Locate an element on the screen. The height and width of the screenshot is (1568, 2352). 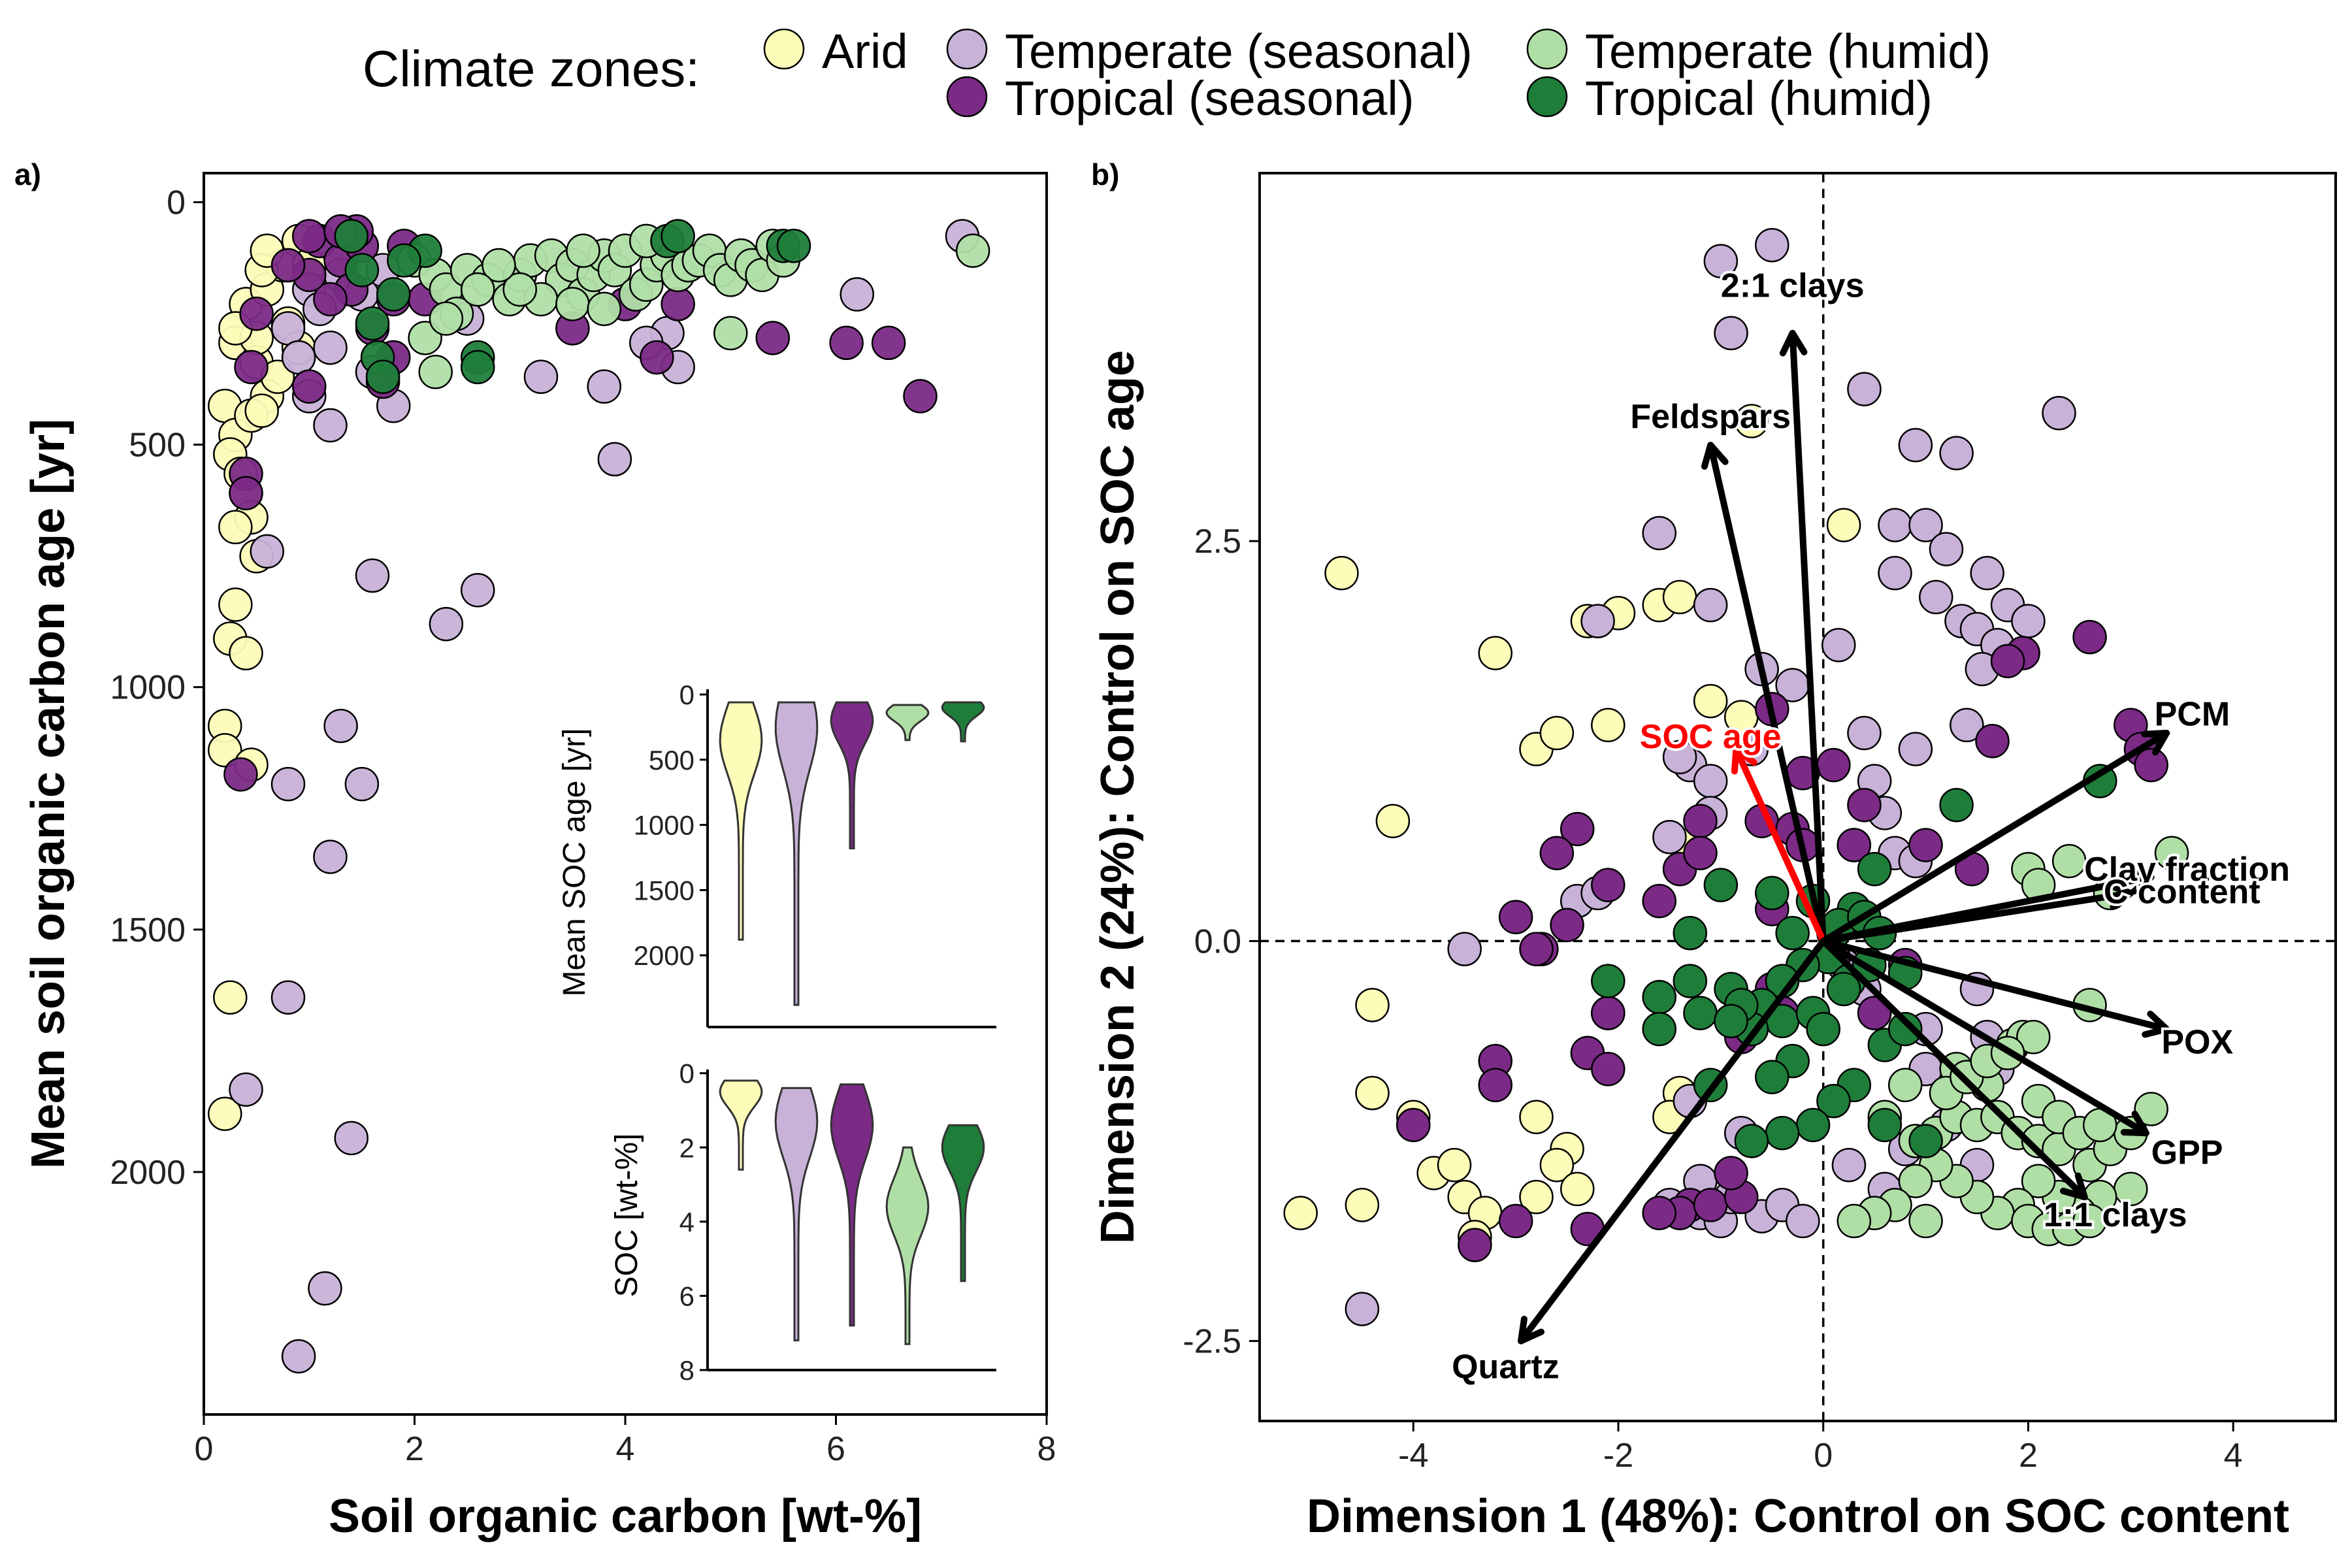
violin-temp_humid is located at coordinates (907, 1245).